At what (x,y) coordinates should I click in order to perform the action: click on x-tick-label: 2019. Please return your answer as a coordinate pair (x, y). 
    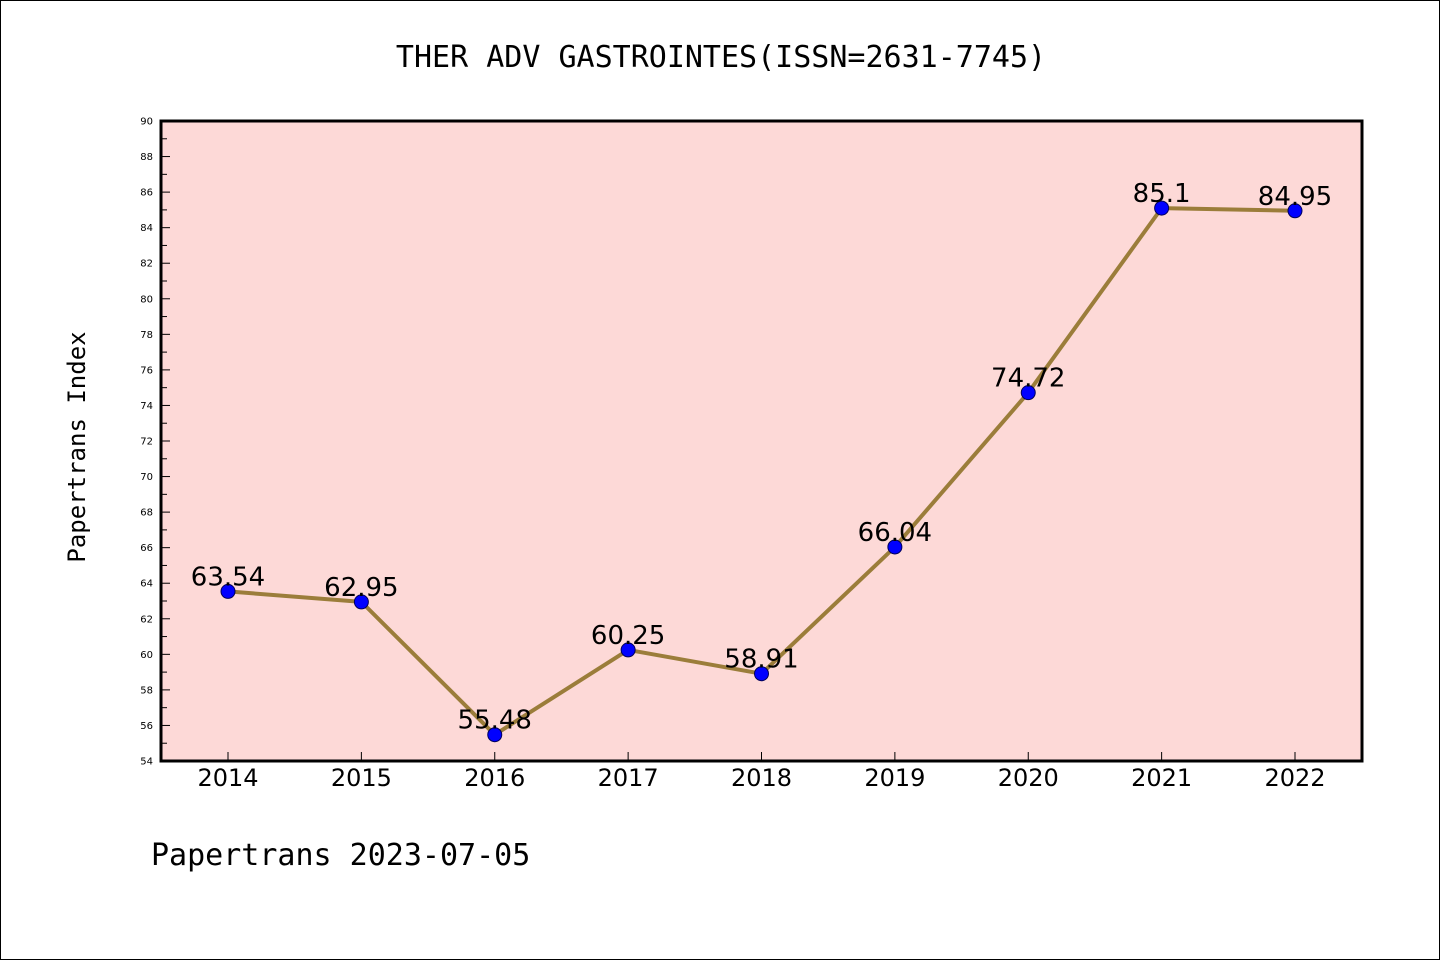
    Looking at the image, I should click on (894, 778).